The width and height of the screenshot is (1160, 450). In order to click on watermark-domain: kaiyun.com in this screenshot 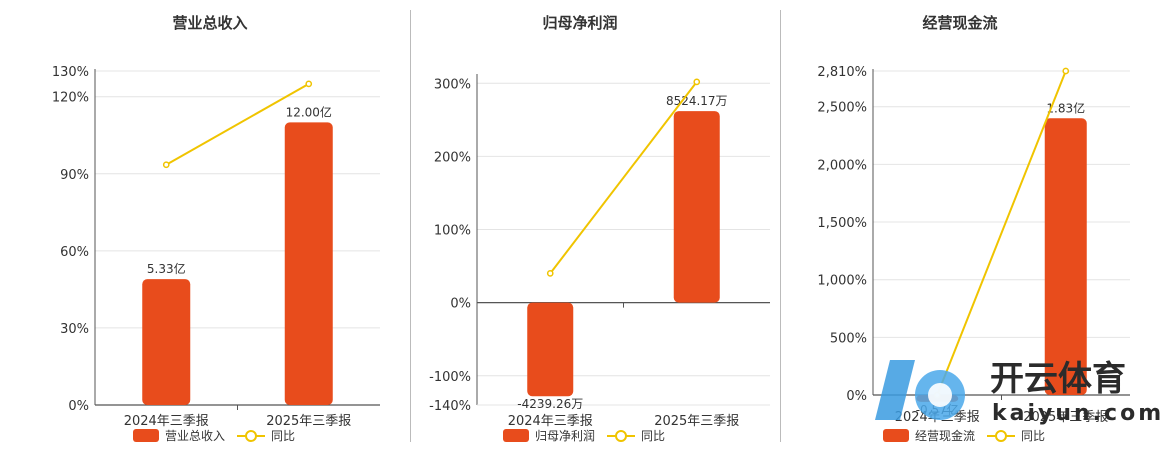, I will do `click(1076, 413)`.